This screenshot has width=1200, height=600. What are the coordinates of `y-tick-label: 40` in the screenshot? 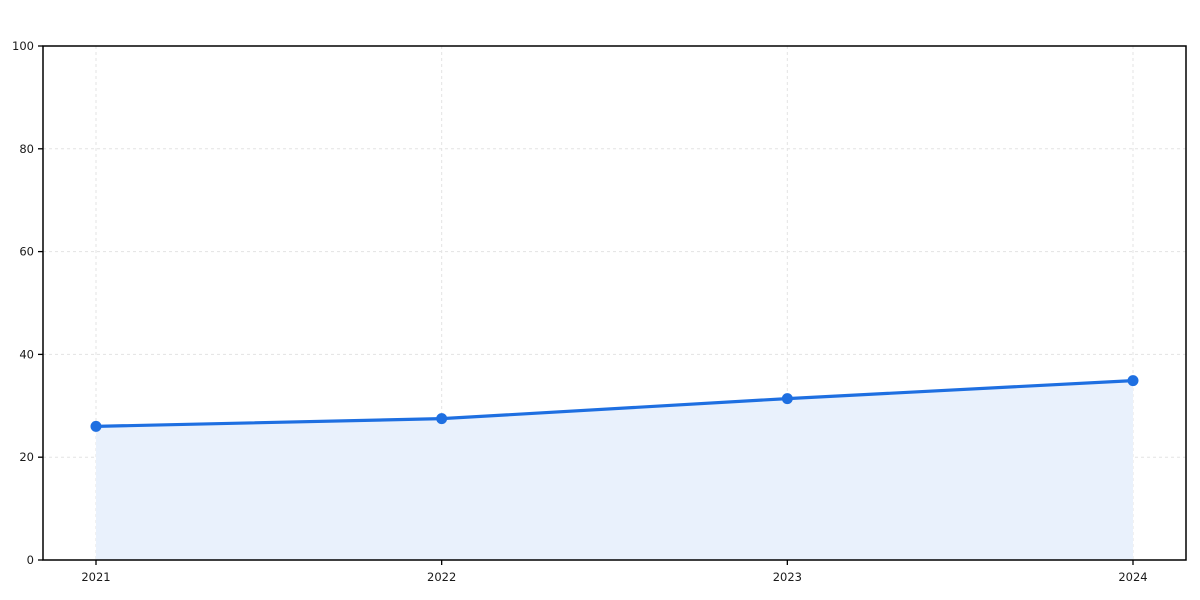 It's located at (26, 354).